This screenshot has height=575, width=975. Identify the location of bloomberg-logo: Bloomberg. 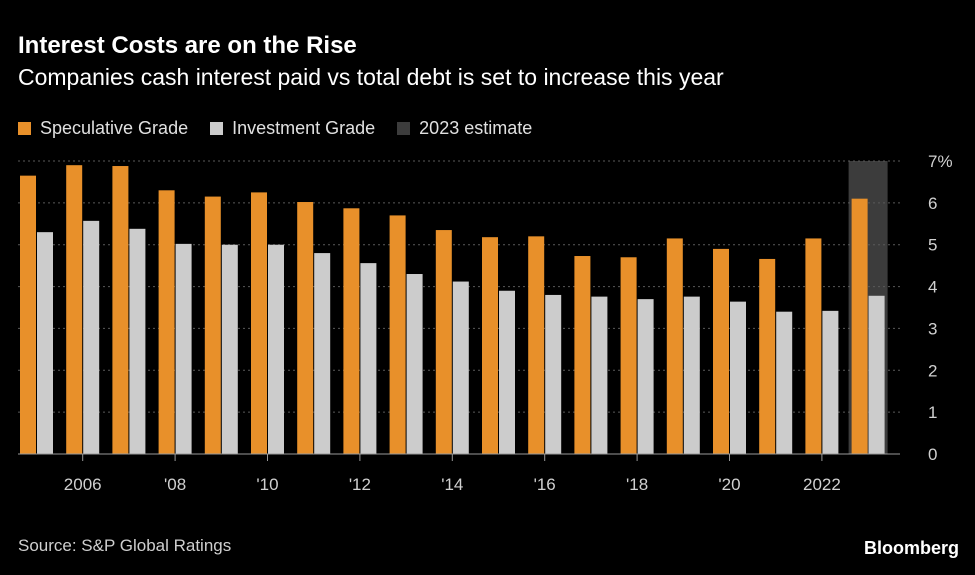
(911, 548).